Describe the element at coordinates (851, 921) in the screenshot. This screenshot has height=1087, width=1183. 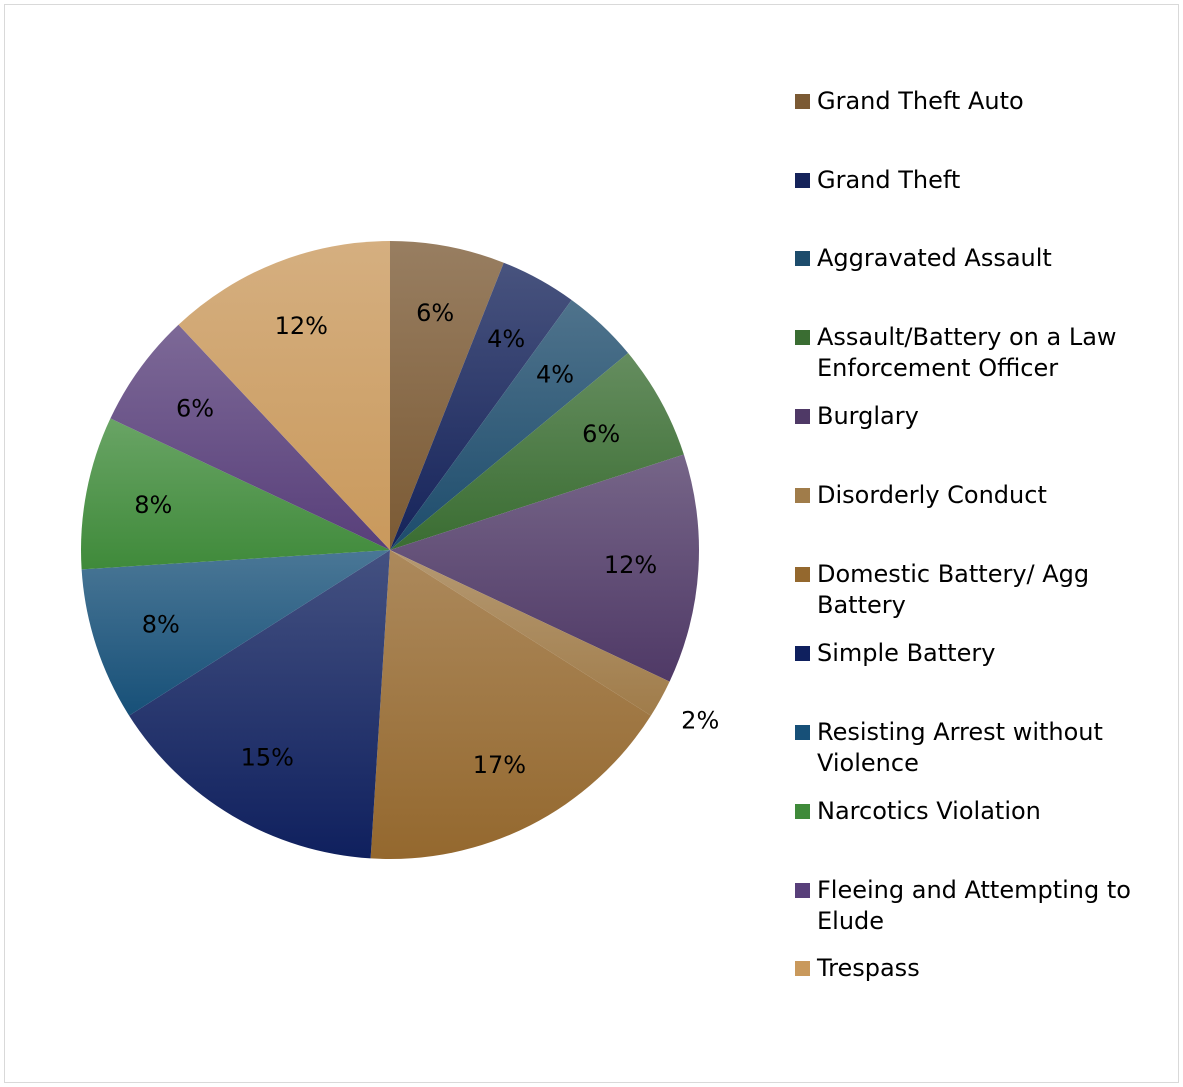
I see `legend-label: Elude` at that location.